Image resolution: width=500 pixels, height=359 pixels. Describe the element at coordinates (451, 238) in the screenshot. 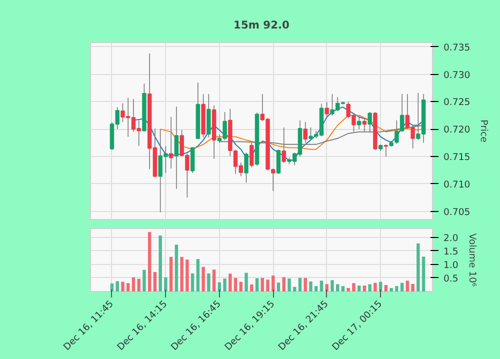

I see `y-tick-label: 2.0` at that location.